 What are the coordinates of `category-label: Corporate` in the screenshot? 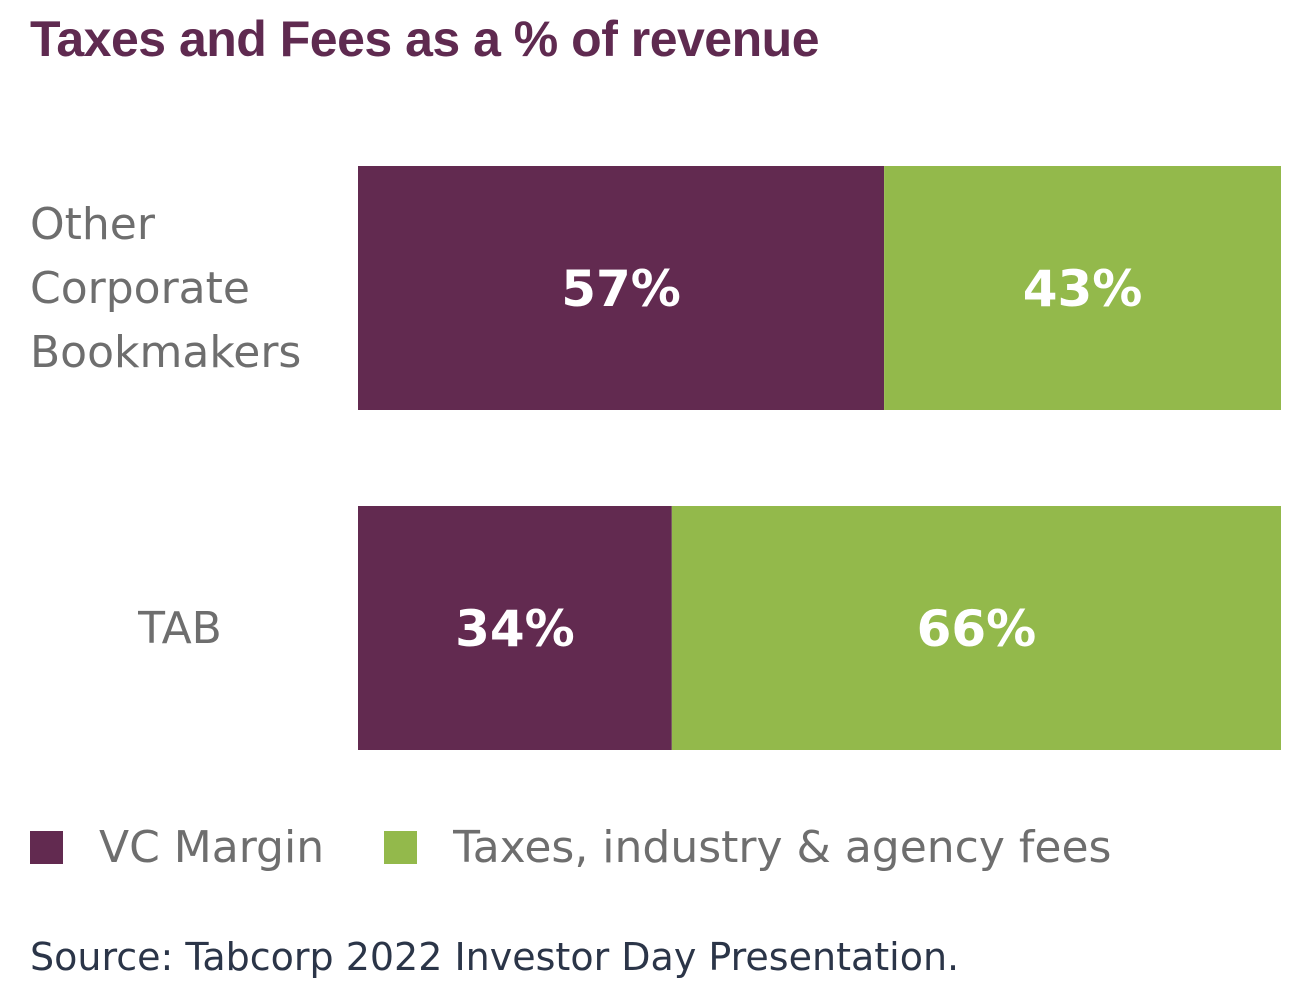 It's located at (140, 288).